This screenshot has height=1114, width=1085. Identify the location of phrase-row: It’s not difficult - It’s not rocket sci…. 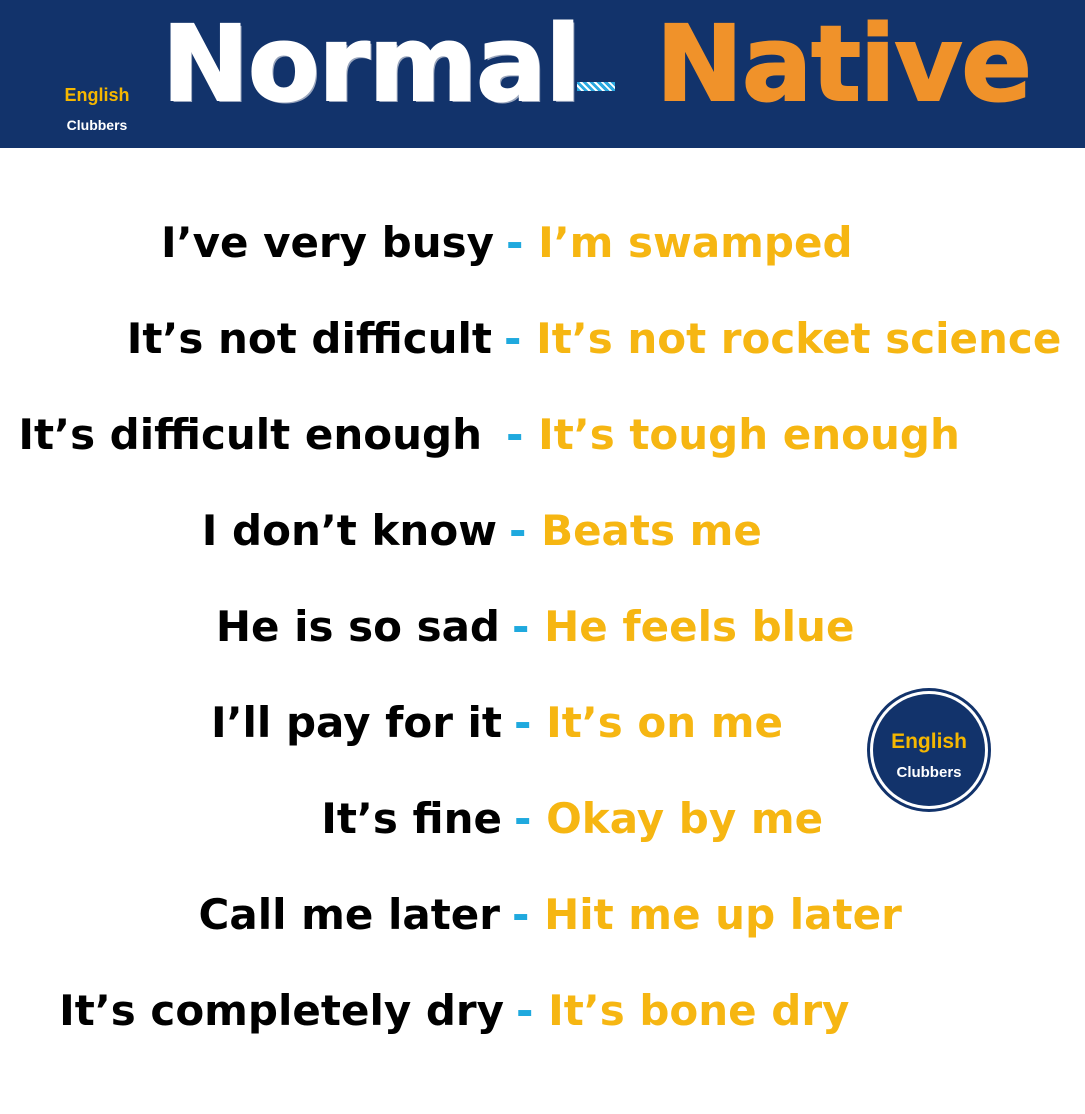
(542, 339).